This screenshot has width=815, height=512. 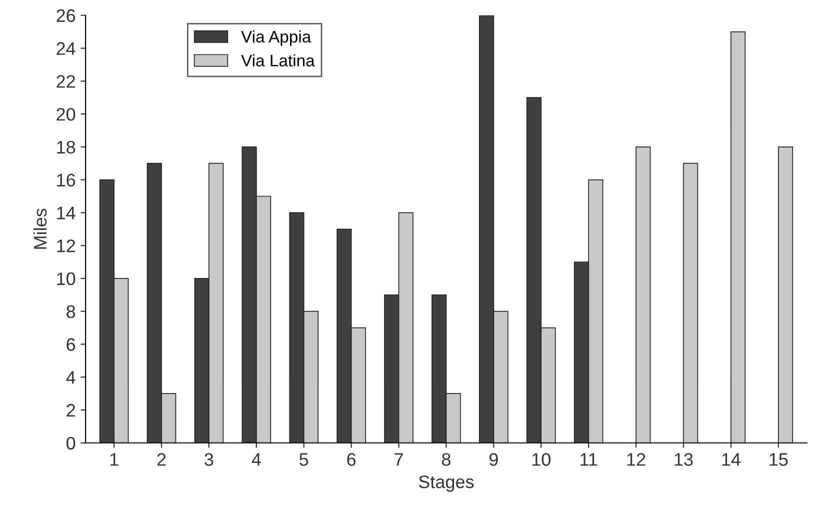 I want to click on legend-label: Via Appia, so click(x=276, y=38).